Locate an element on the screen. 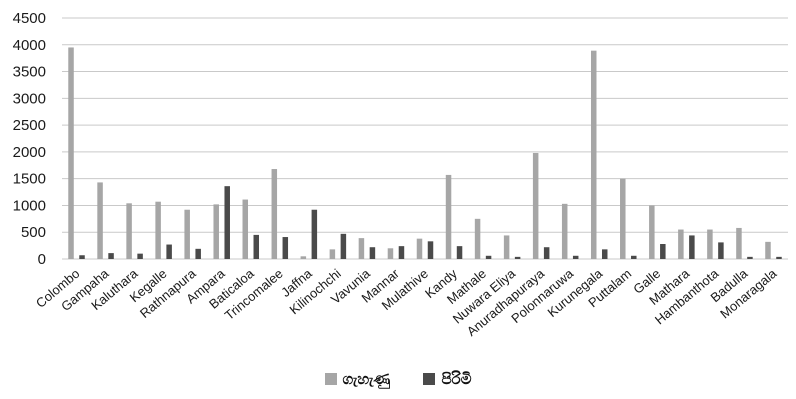 Image resolution: width=796 pixels, height=399 pixels. legend-item-series-1: ගැහැණු is located at coordinates (357, 379).